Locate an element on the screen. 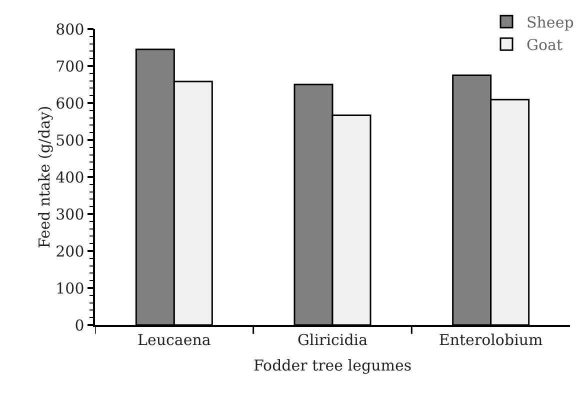  x-axis-title: Fodder tree legumes is located at coordinates (332, 365).